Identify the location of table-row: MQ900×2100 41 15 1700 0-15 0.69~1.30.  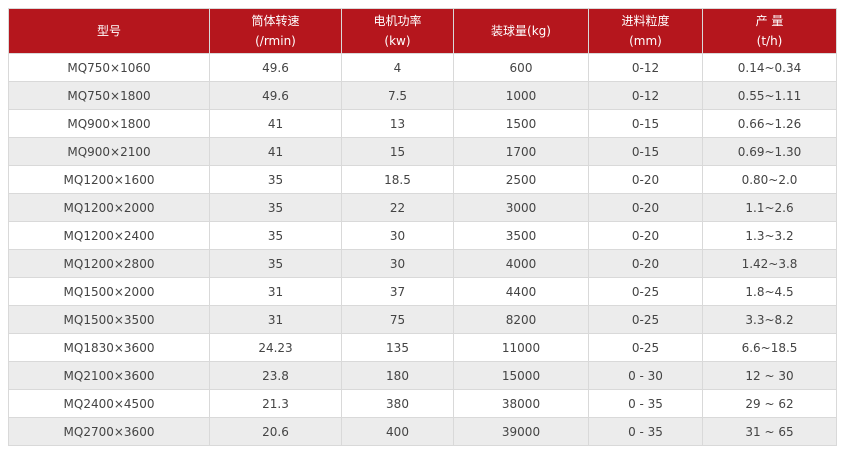
(422, 151).